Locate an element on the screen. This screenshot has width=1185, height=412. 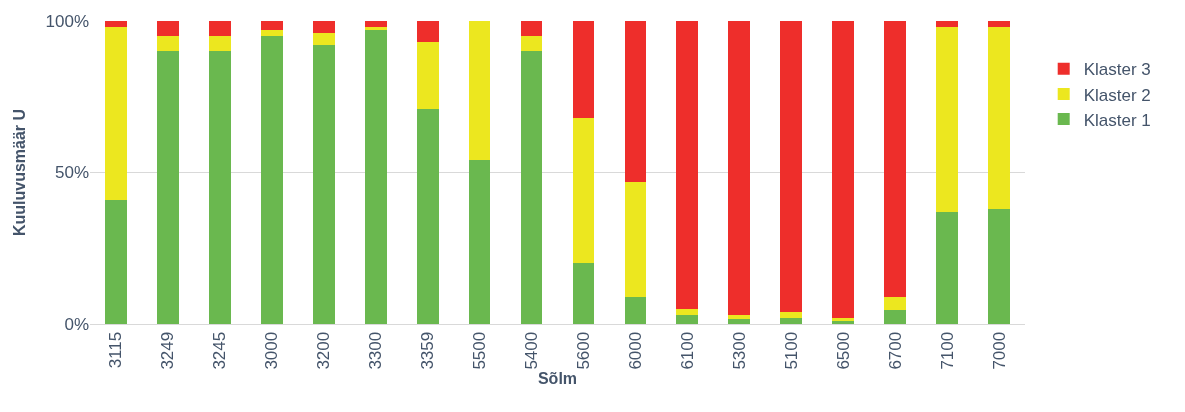
x-tick-label: 5300 is located at coordinates (739, 350).